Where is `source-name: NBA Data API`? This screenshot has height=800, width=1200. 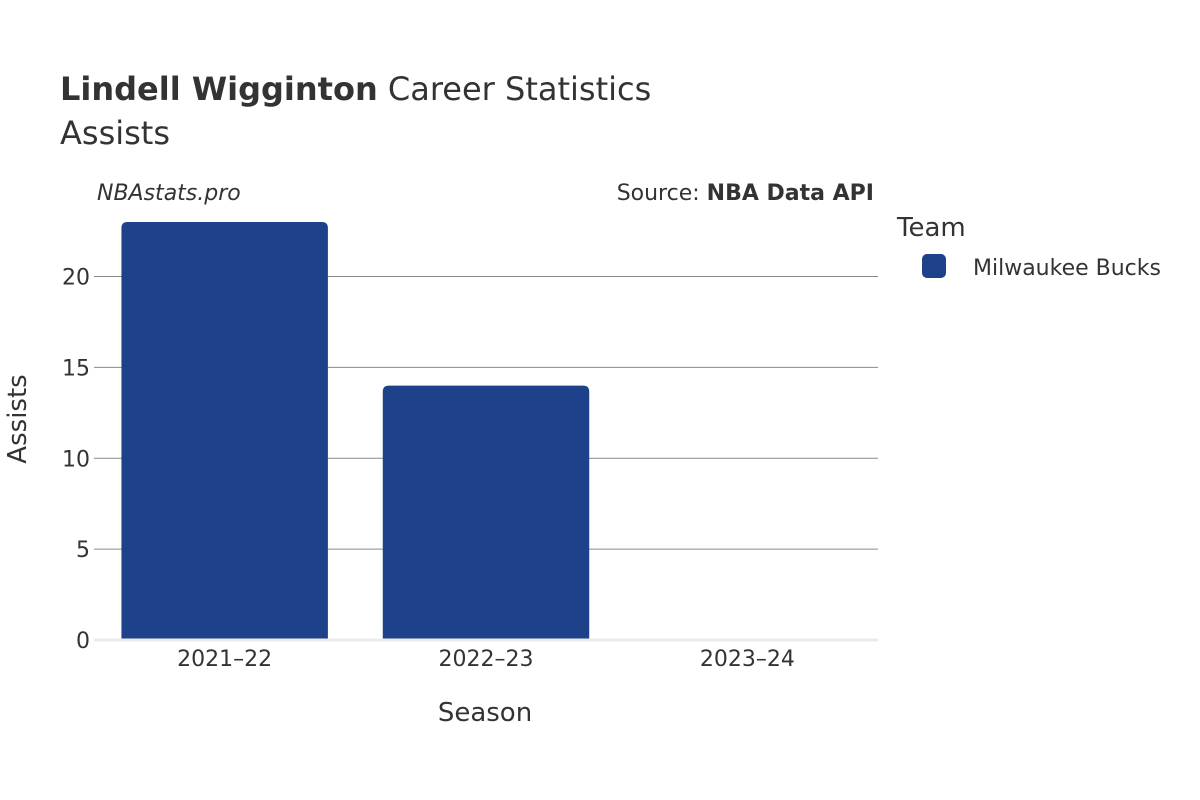 source-name: NBA Data API is located at coordinates (790, 193).